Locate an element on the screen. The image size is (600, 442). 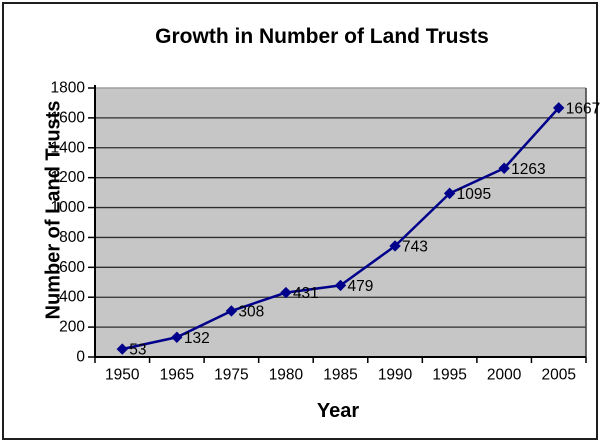
x-axis-title: Year is located at coordinates (338, 411).